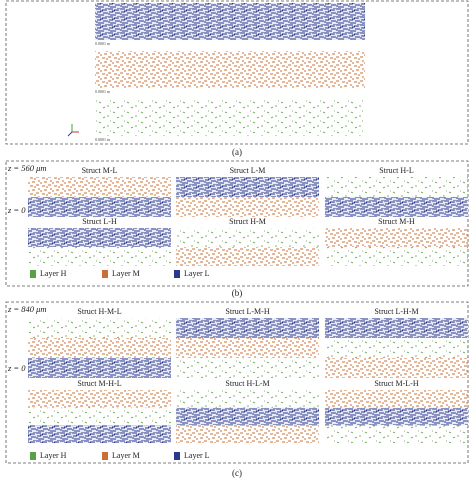  Describe the element at coordinates (396, 383) in the screenshot. I see `struct-label: Struct M-L-H` at that location.